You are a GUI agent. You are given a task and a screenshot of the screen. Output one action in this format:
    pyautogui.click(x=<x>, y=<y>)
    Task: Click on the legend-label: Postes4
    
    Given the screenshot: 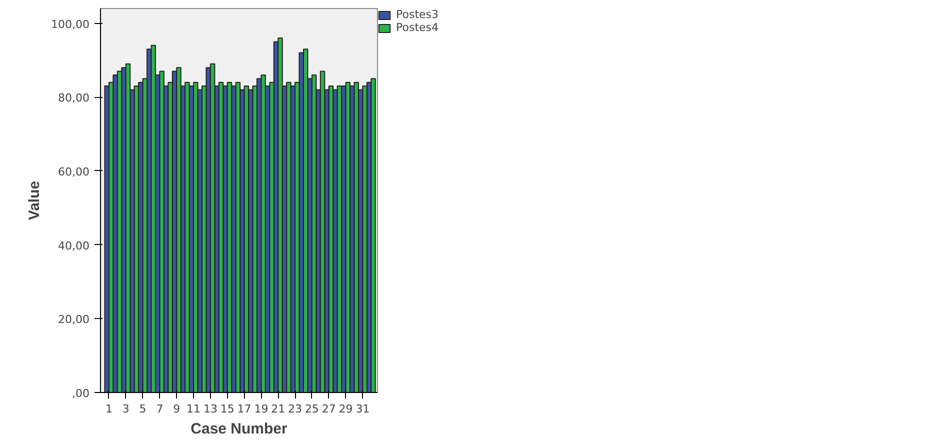 What is the action you would take?
    pyautogui.click(x=417, y=27)
    